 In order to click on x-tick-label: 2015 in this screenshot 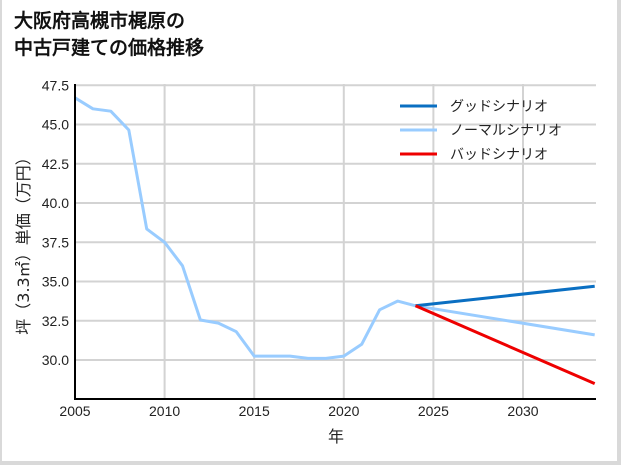, I will do `click(254, 411)`.